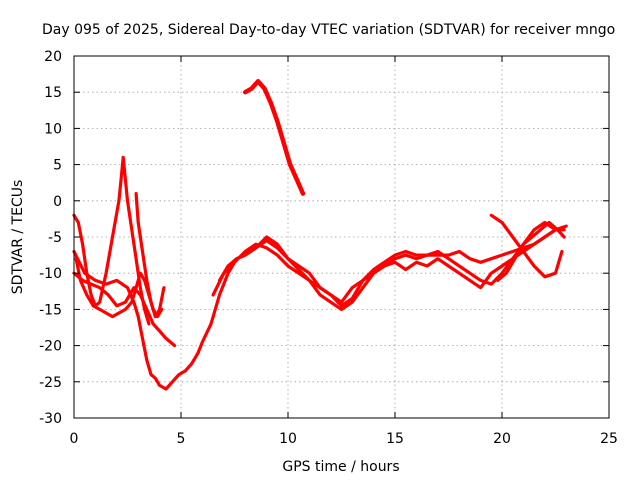 Image resolution: width=640 pixels, height=480 pixels. What do you see at coordinates (50, 310) in the screenshot?
I see `y-tick-label: -15` at bounding box center [50, 310].